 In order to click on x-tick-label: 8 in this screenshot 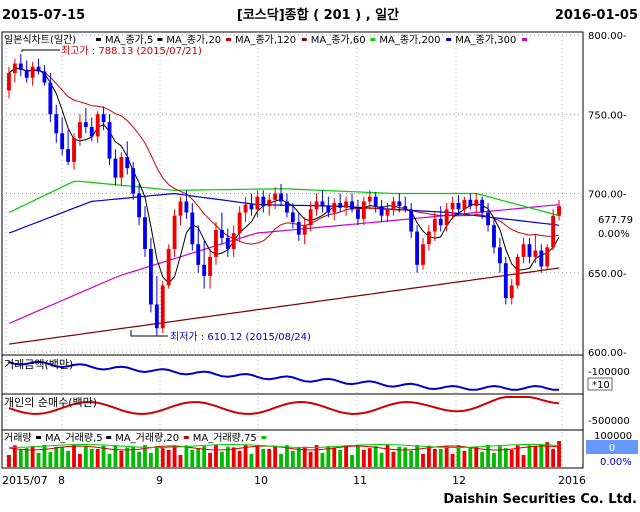, I will do `click(61, 480)`.